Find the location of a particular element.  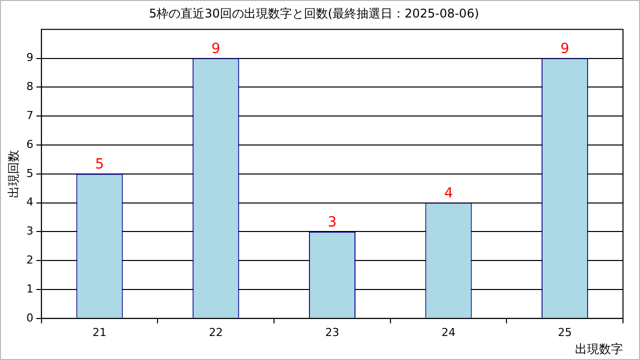

x-tick-label: 25 is located at coordinates (565, 332).